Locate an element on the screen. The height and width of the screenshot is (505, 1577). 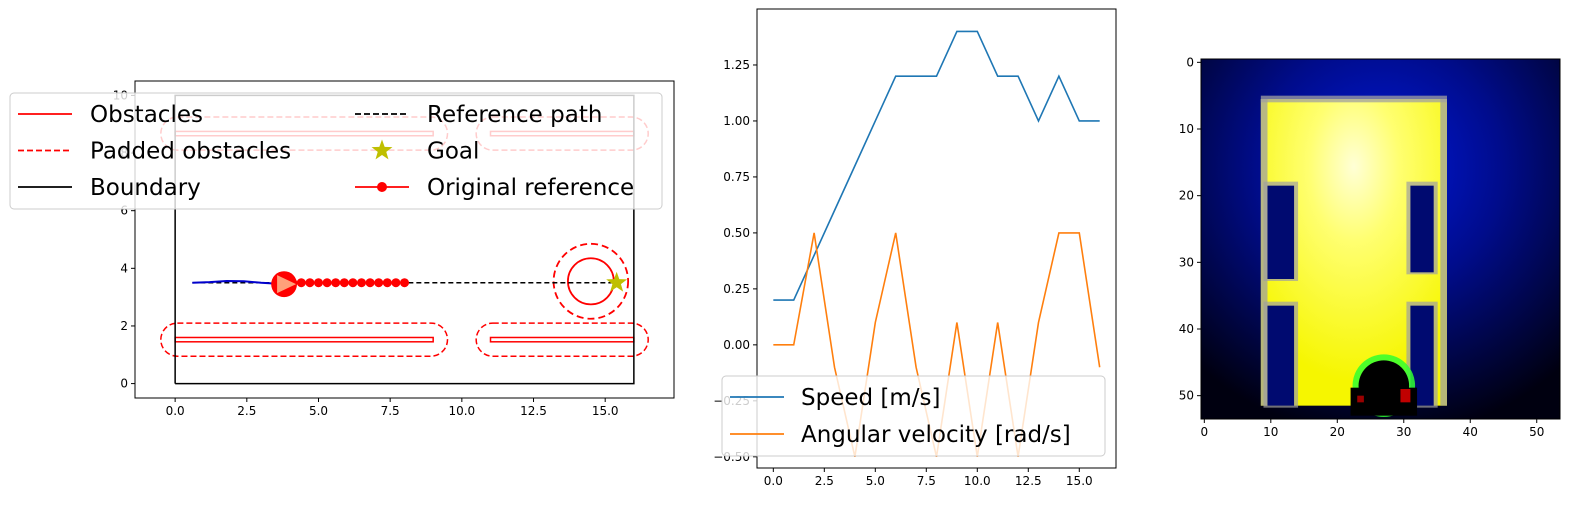
y-tick-label: 6 is located at coordinates (124, 211).